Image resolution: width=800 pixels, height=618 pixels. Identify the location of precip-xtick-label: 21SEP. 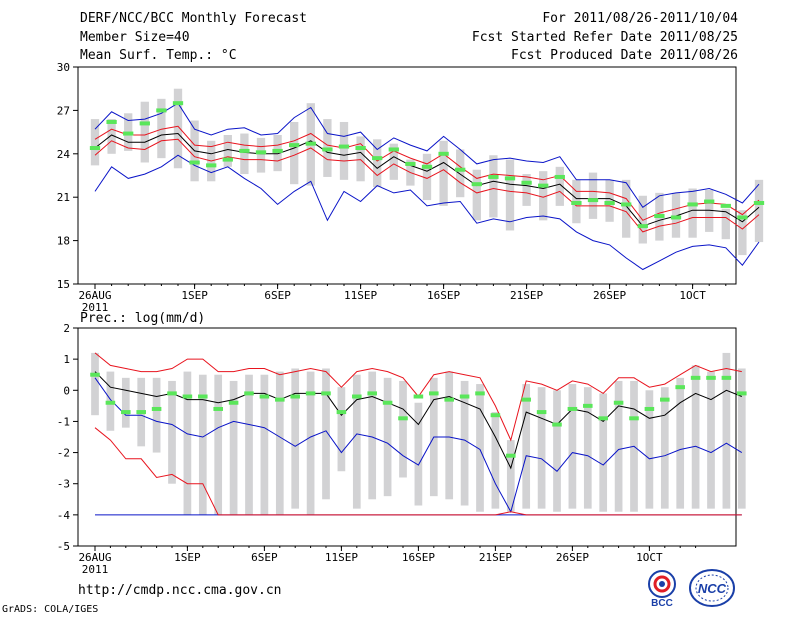
(495, 557).